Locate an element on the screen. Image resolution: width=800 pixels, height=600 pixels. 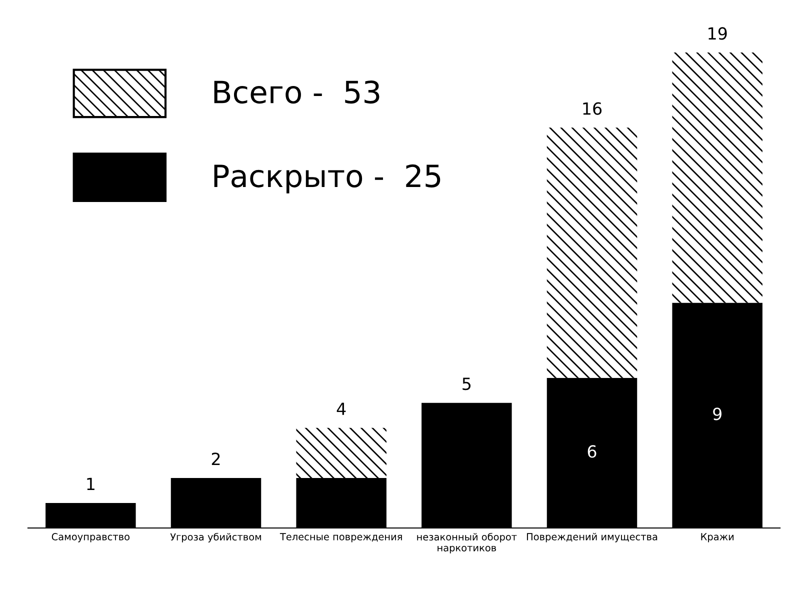
total-label: 19 is located at coordinates (717, 33).